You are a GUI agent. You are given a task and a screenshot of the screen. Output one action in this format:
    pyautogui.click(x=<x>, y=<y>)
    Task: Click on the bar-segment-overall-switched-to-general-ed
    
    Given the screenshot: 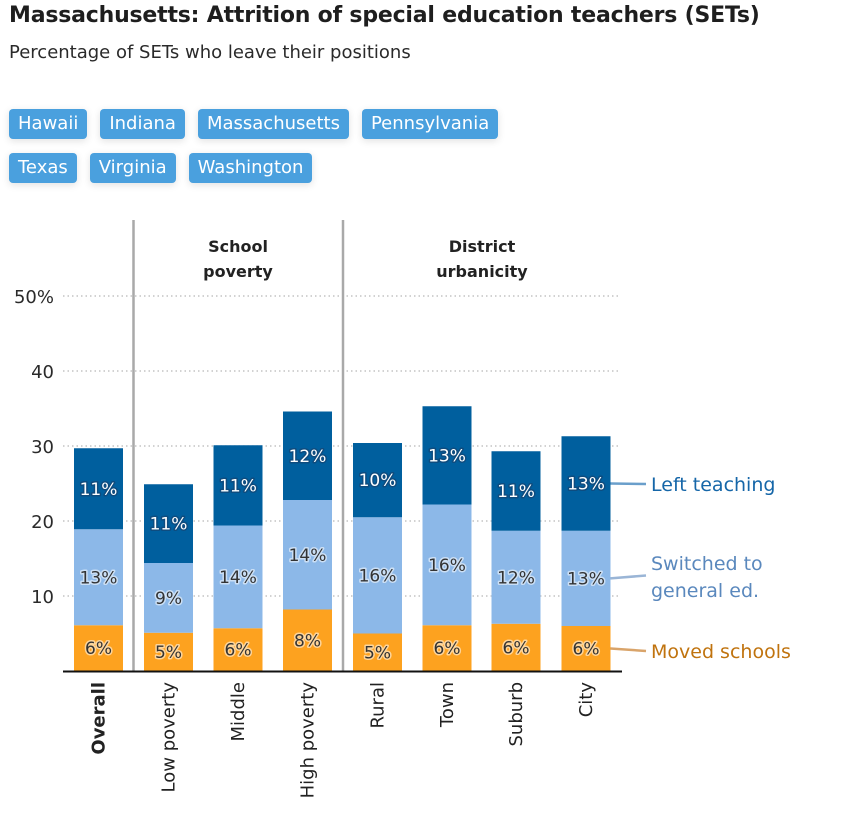 What is the action you would take?
    pyautogui.click(x=98, y=577)
    